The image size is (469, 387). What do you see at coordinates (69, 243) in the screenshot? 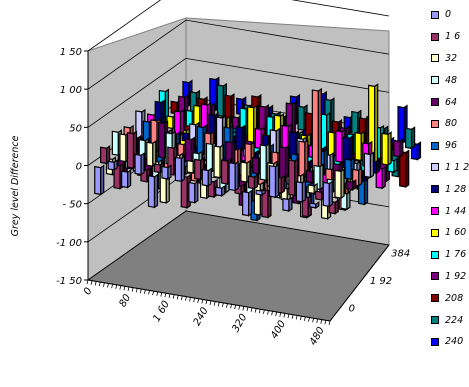
I see `y-tick-label: -1 00` at bounding box center [69, 243].